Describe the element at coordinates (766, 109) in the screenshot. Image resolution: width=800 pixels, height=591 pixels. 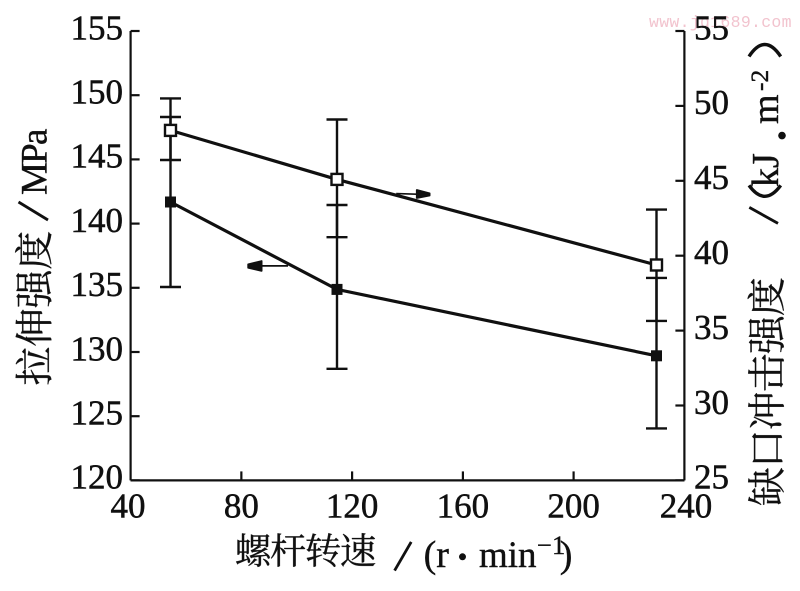
I see `svg-text: m` at that location.